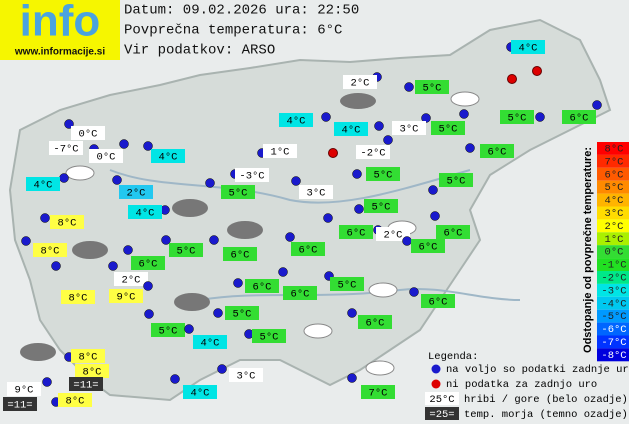 The width and height of the screenshot is (629, 424). I want to click on scale-label: 6°C, so click(614, 175).